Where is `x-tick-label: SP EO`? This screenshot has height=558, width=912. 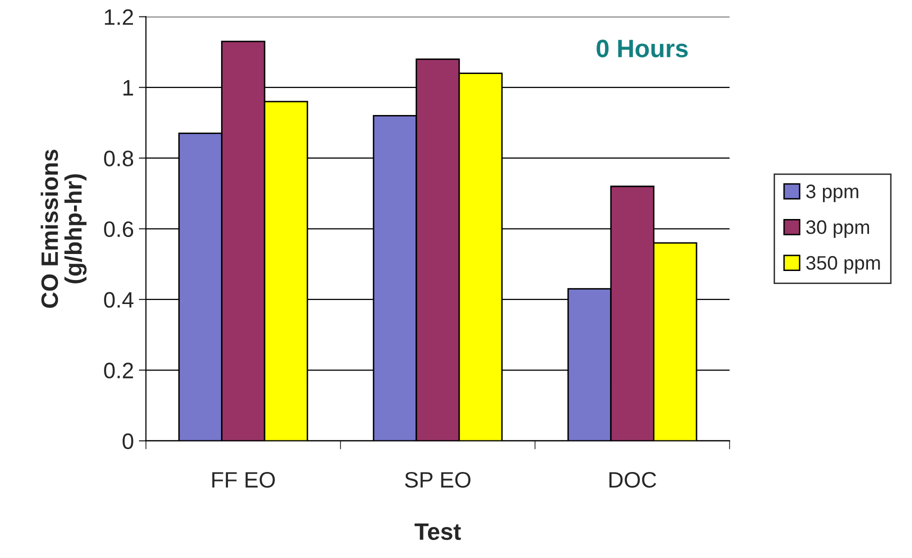 x-tick-label: SP EO is located at coordinates (437, 480).